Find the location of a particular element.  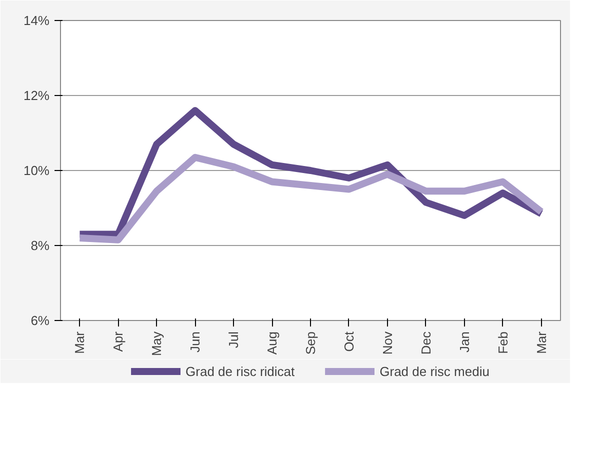

x-tick-label: Dec is located at coordinates (426, 343).